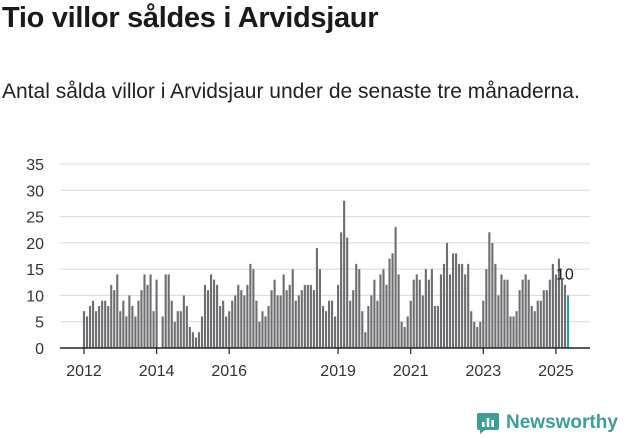 The width and height of the screenshot is (631, 439). What do you see at coordinates (190, 18) in the screenshot?
I see `chart-title: Tio villor såldes i Arvidsjaur` at bounding box center [190, 18].